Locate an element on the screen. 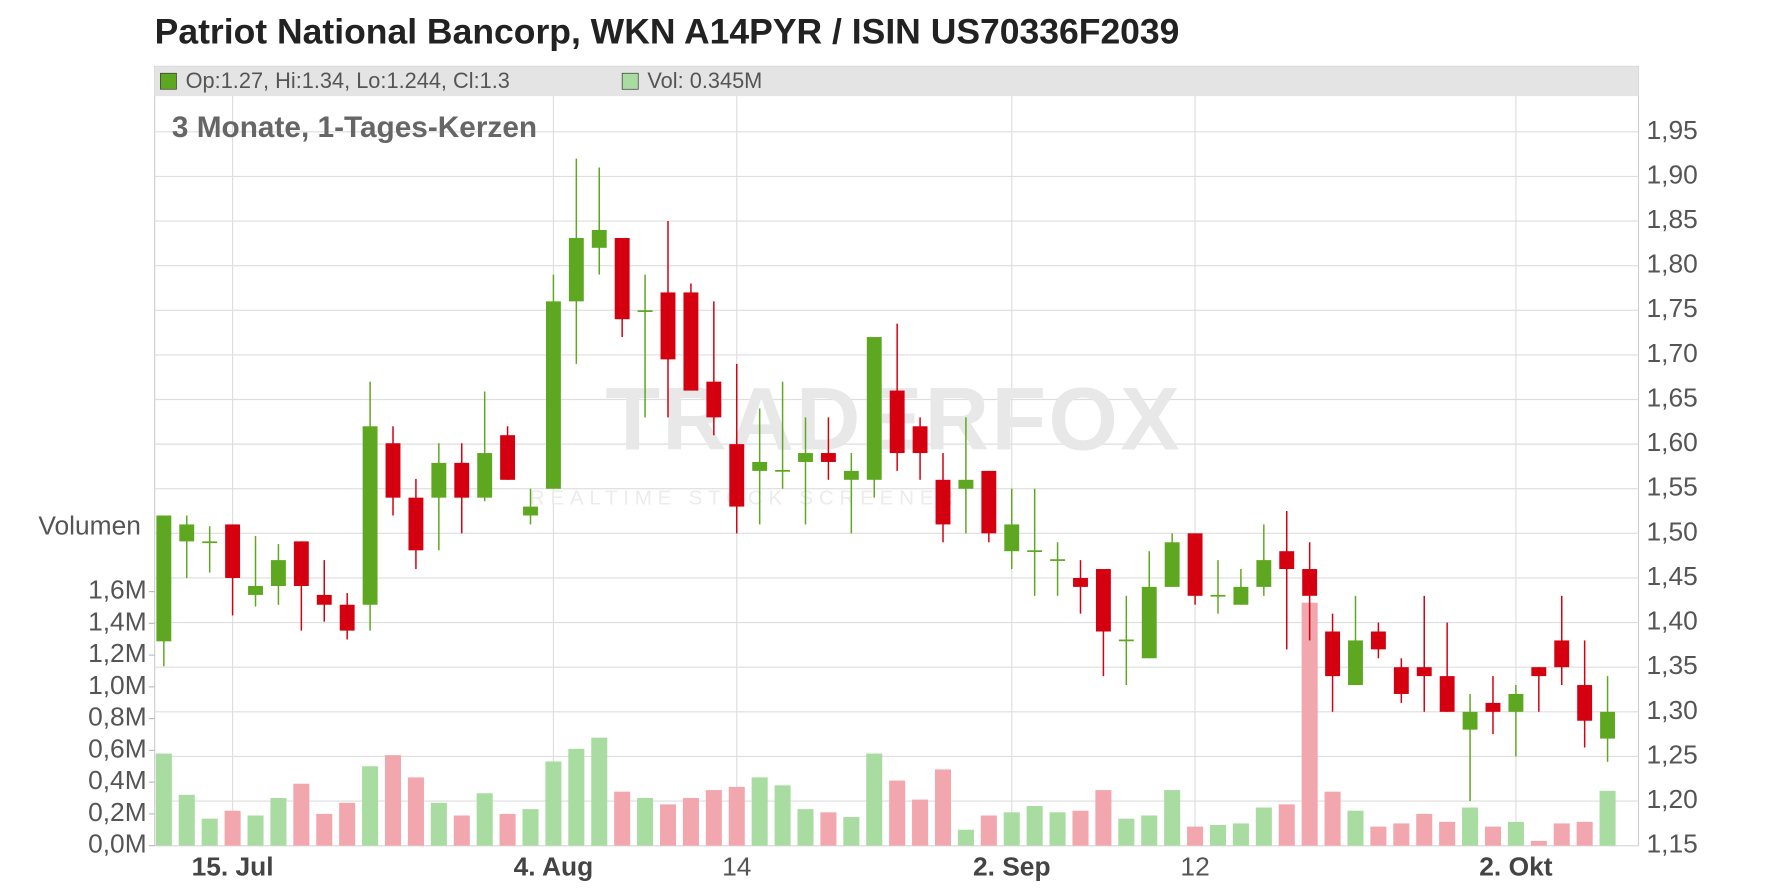 Image resolution: width=1776 pixels, height=888 pixels. y2-tick-label: 0,8M is located at coordinates (117, 717).